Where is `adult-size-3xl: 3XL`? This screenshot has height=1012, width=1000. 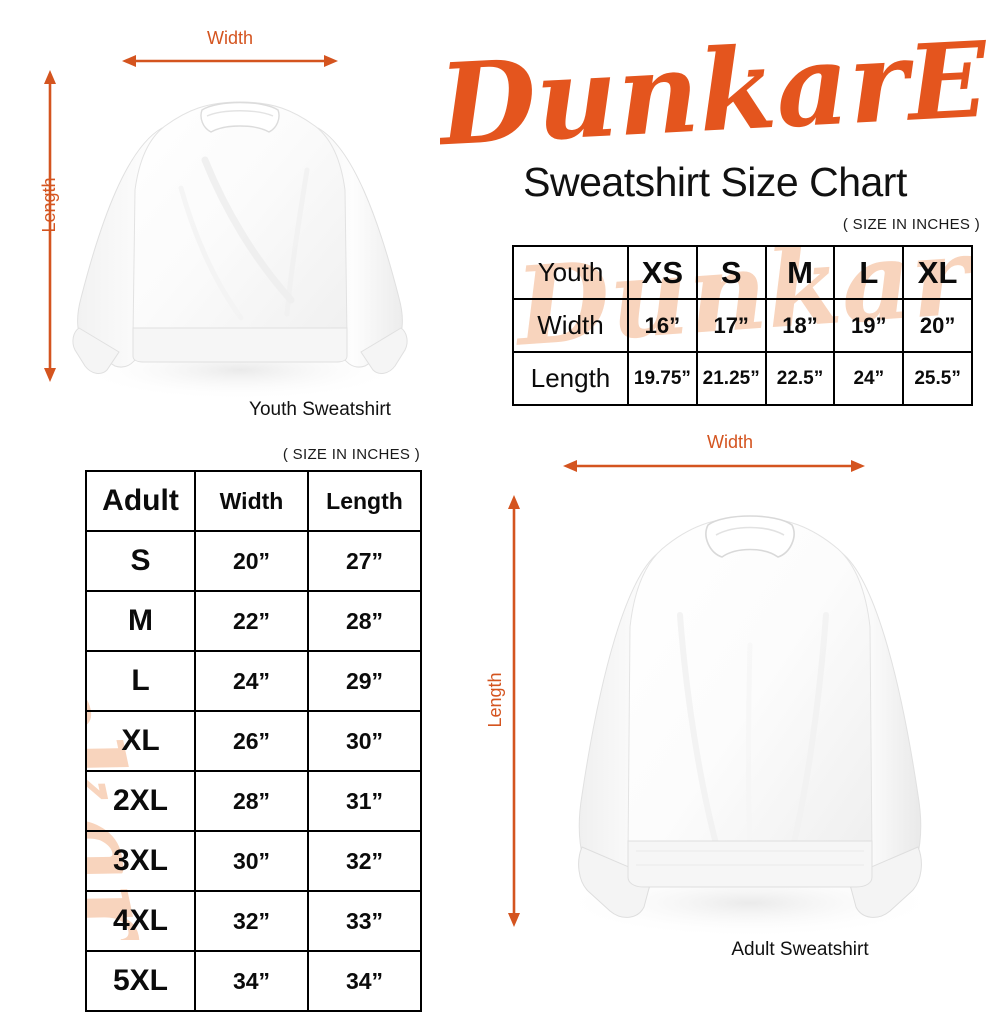 adult-size-3xl: 3XL is located at coordinates (140, 861).